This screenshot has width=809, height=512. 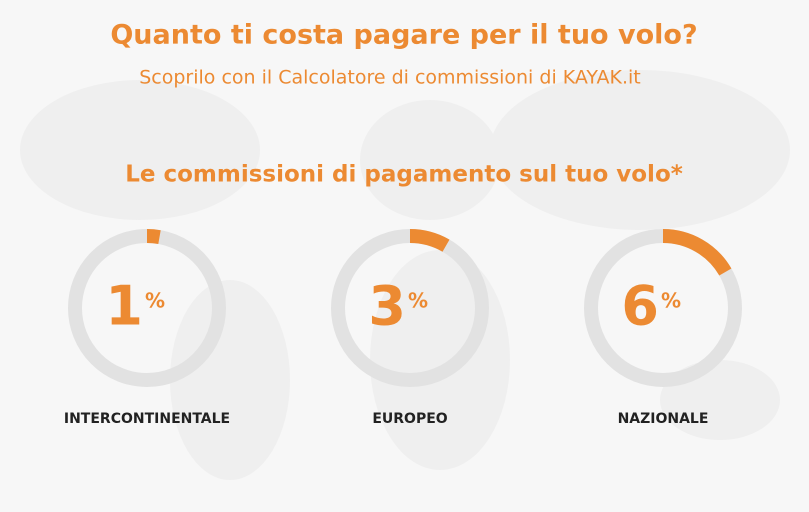 I want to click on value-label: 1, so click(x=124, y=306).